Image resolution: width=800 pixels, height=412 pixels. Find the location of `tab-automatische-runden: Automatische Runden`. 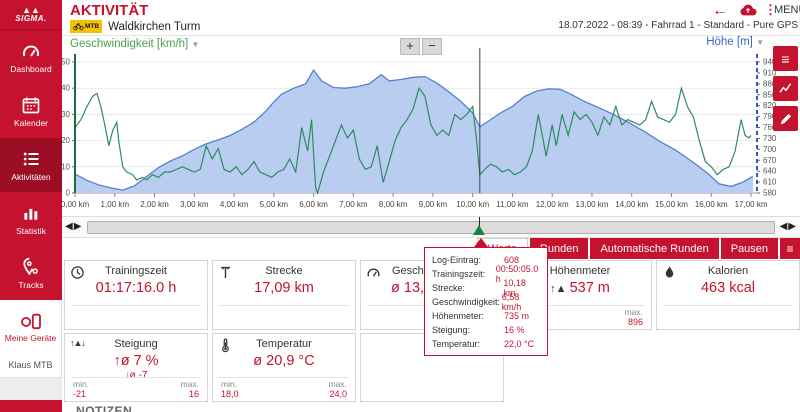

tab-automatische-runden: Automatische Runden is located at coordinates (654, 248).